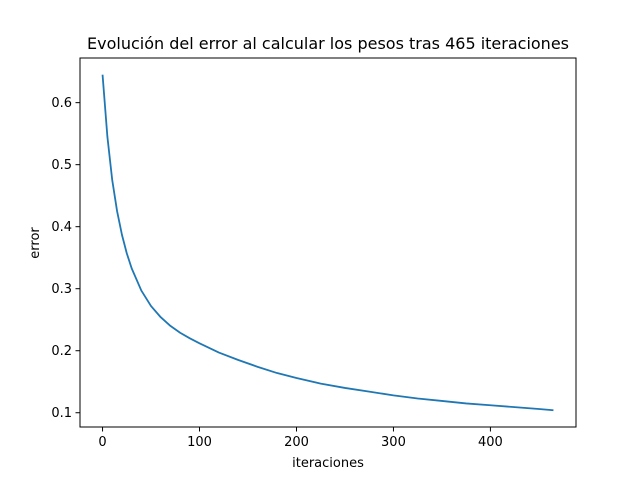 This screenshot has height=480, width=640. Describe the element at coordinates (61, 227) in the screenshot. I see `y-tick-label: 0.4` at that location.